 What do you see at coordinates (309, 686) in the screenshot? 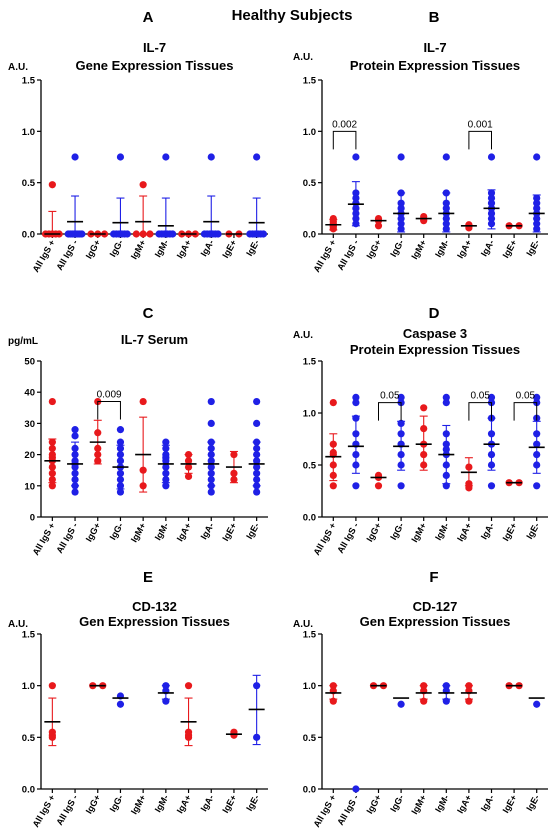
I see `y-tick-label: 1.0` at bounding box center [309, 686].